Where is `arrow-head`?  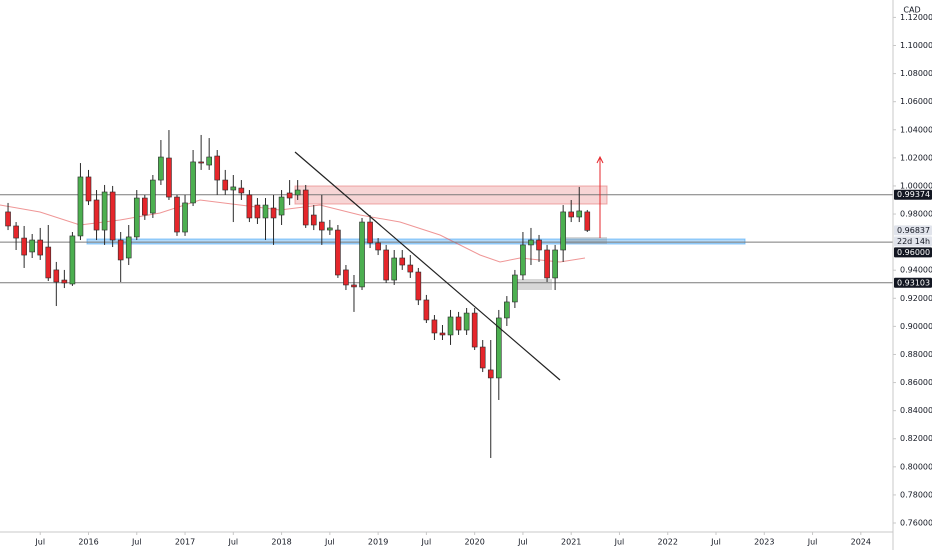 arrow-head is located at coordinates (600, 159).